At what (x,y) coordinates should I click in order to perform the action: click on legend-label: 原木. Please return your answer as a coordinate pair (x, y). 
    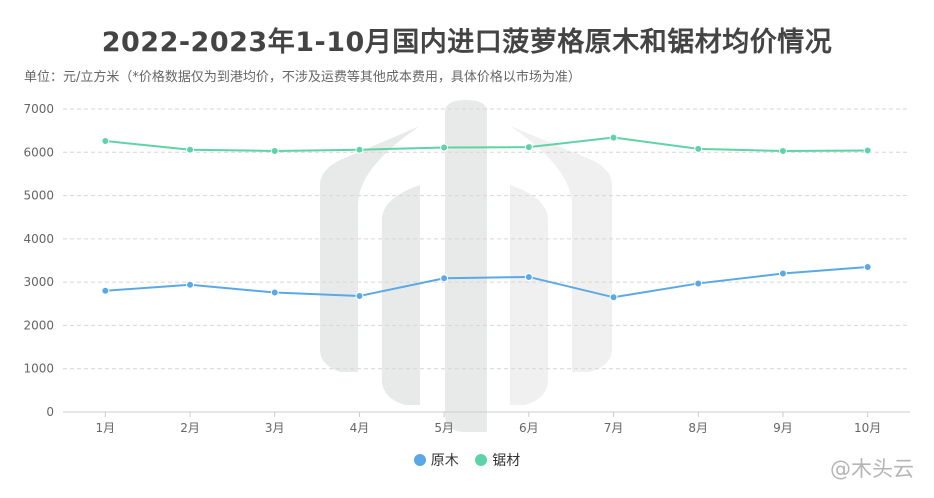
    Looking at the image, I should click on (444, 461).